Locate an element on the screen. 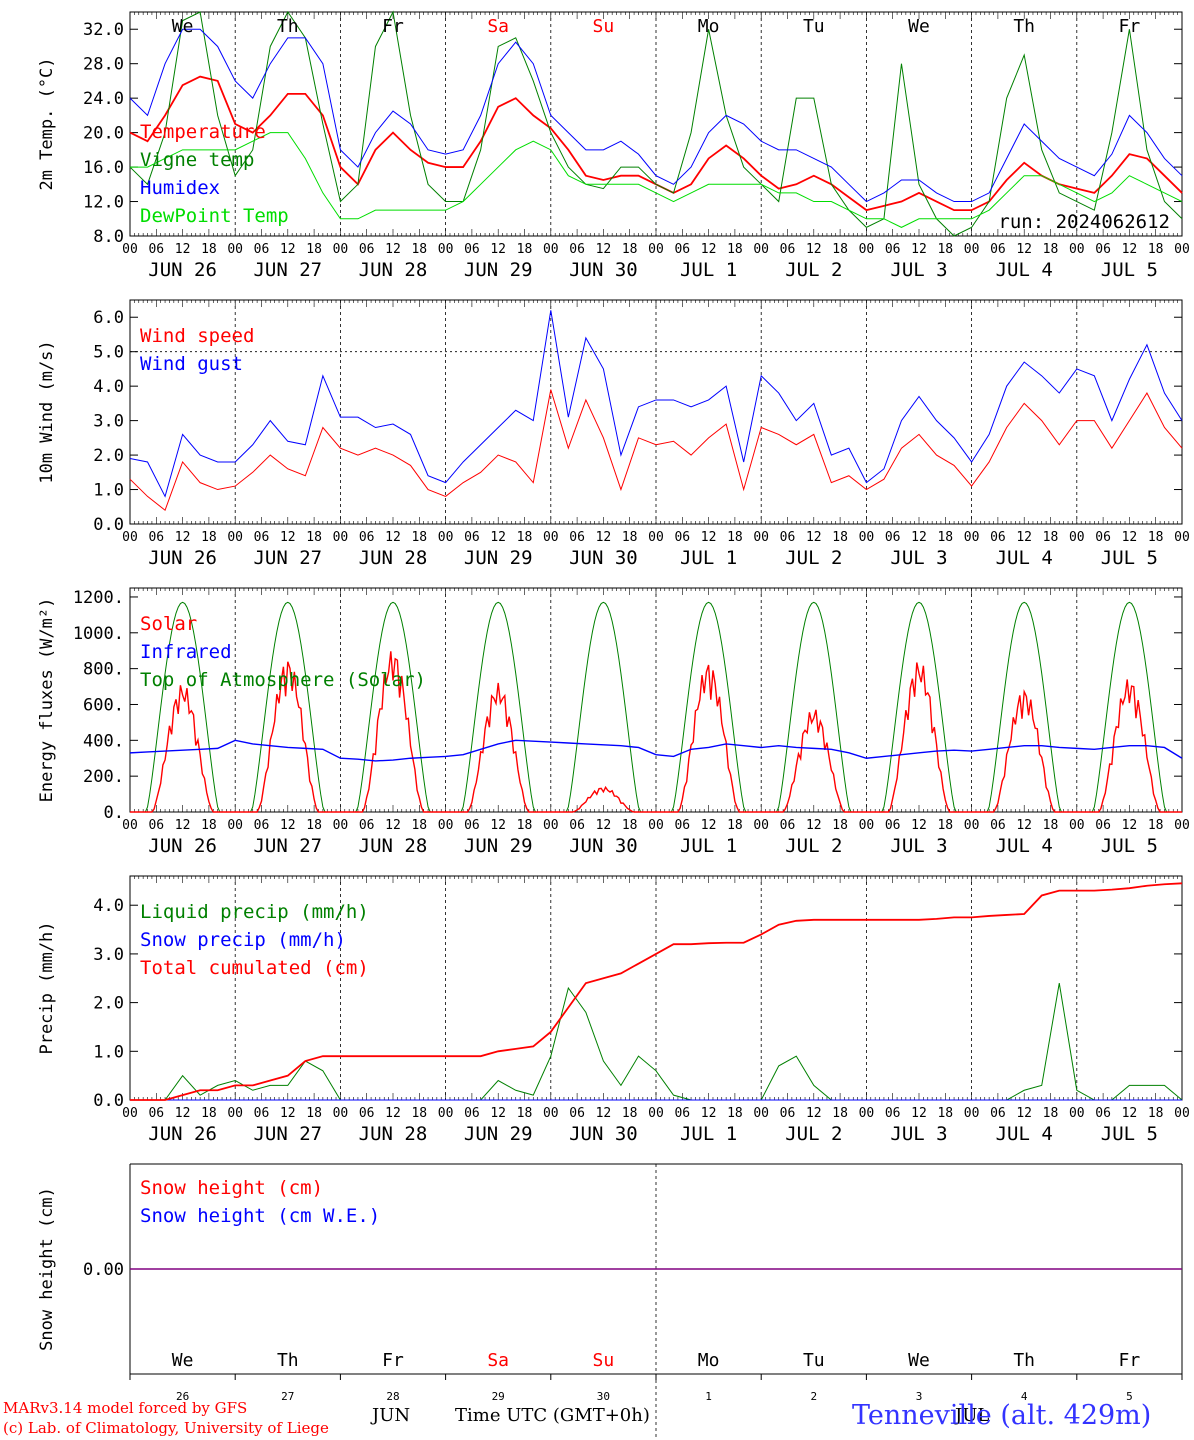  y-axis-label: Snow height (cm) is located at coordinates (47, 1269).